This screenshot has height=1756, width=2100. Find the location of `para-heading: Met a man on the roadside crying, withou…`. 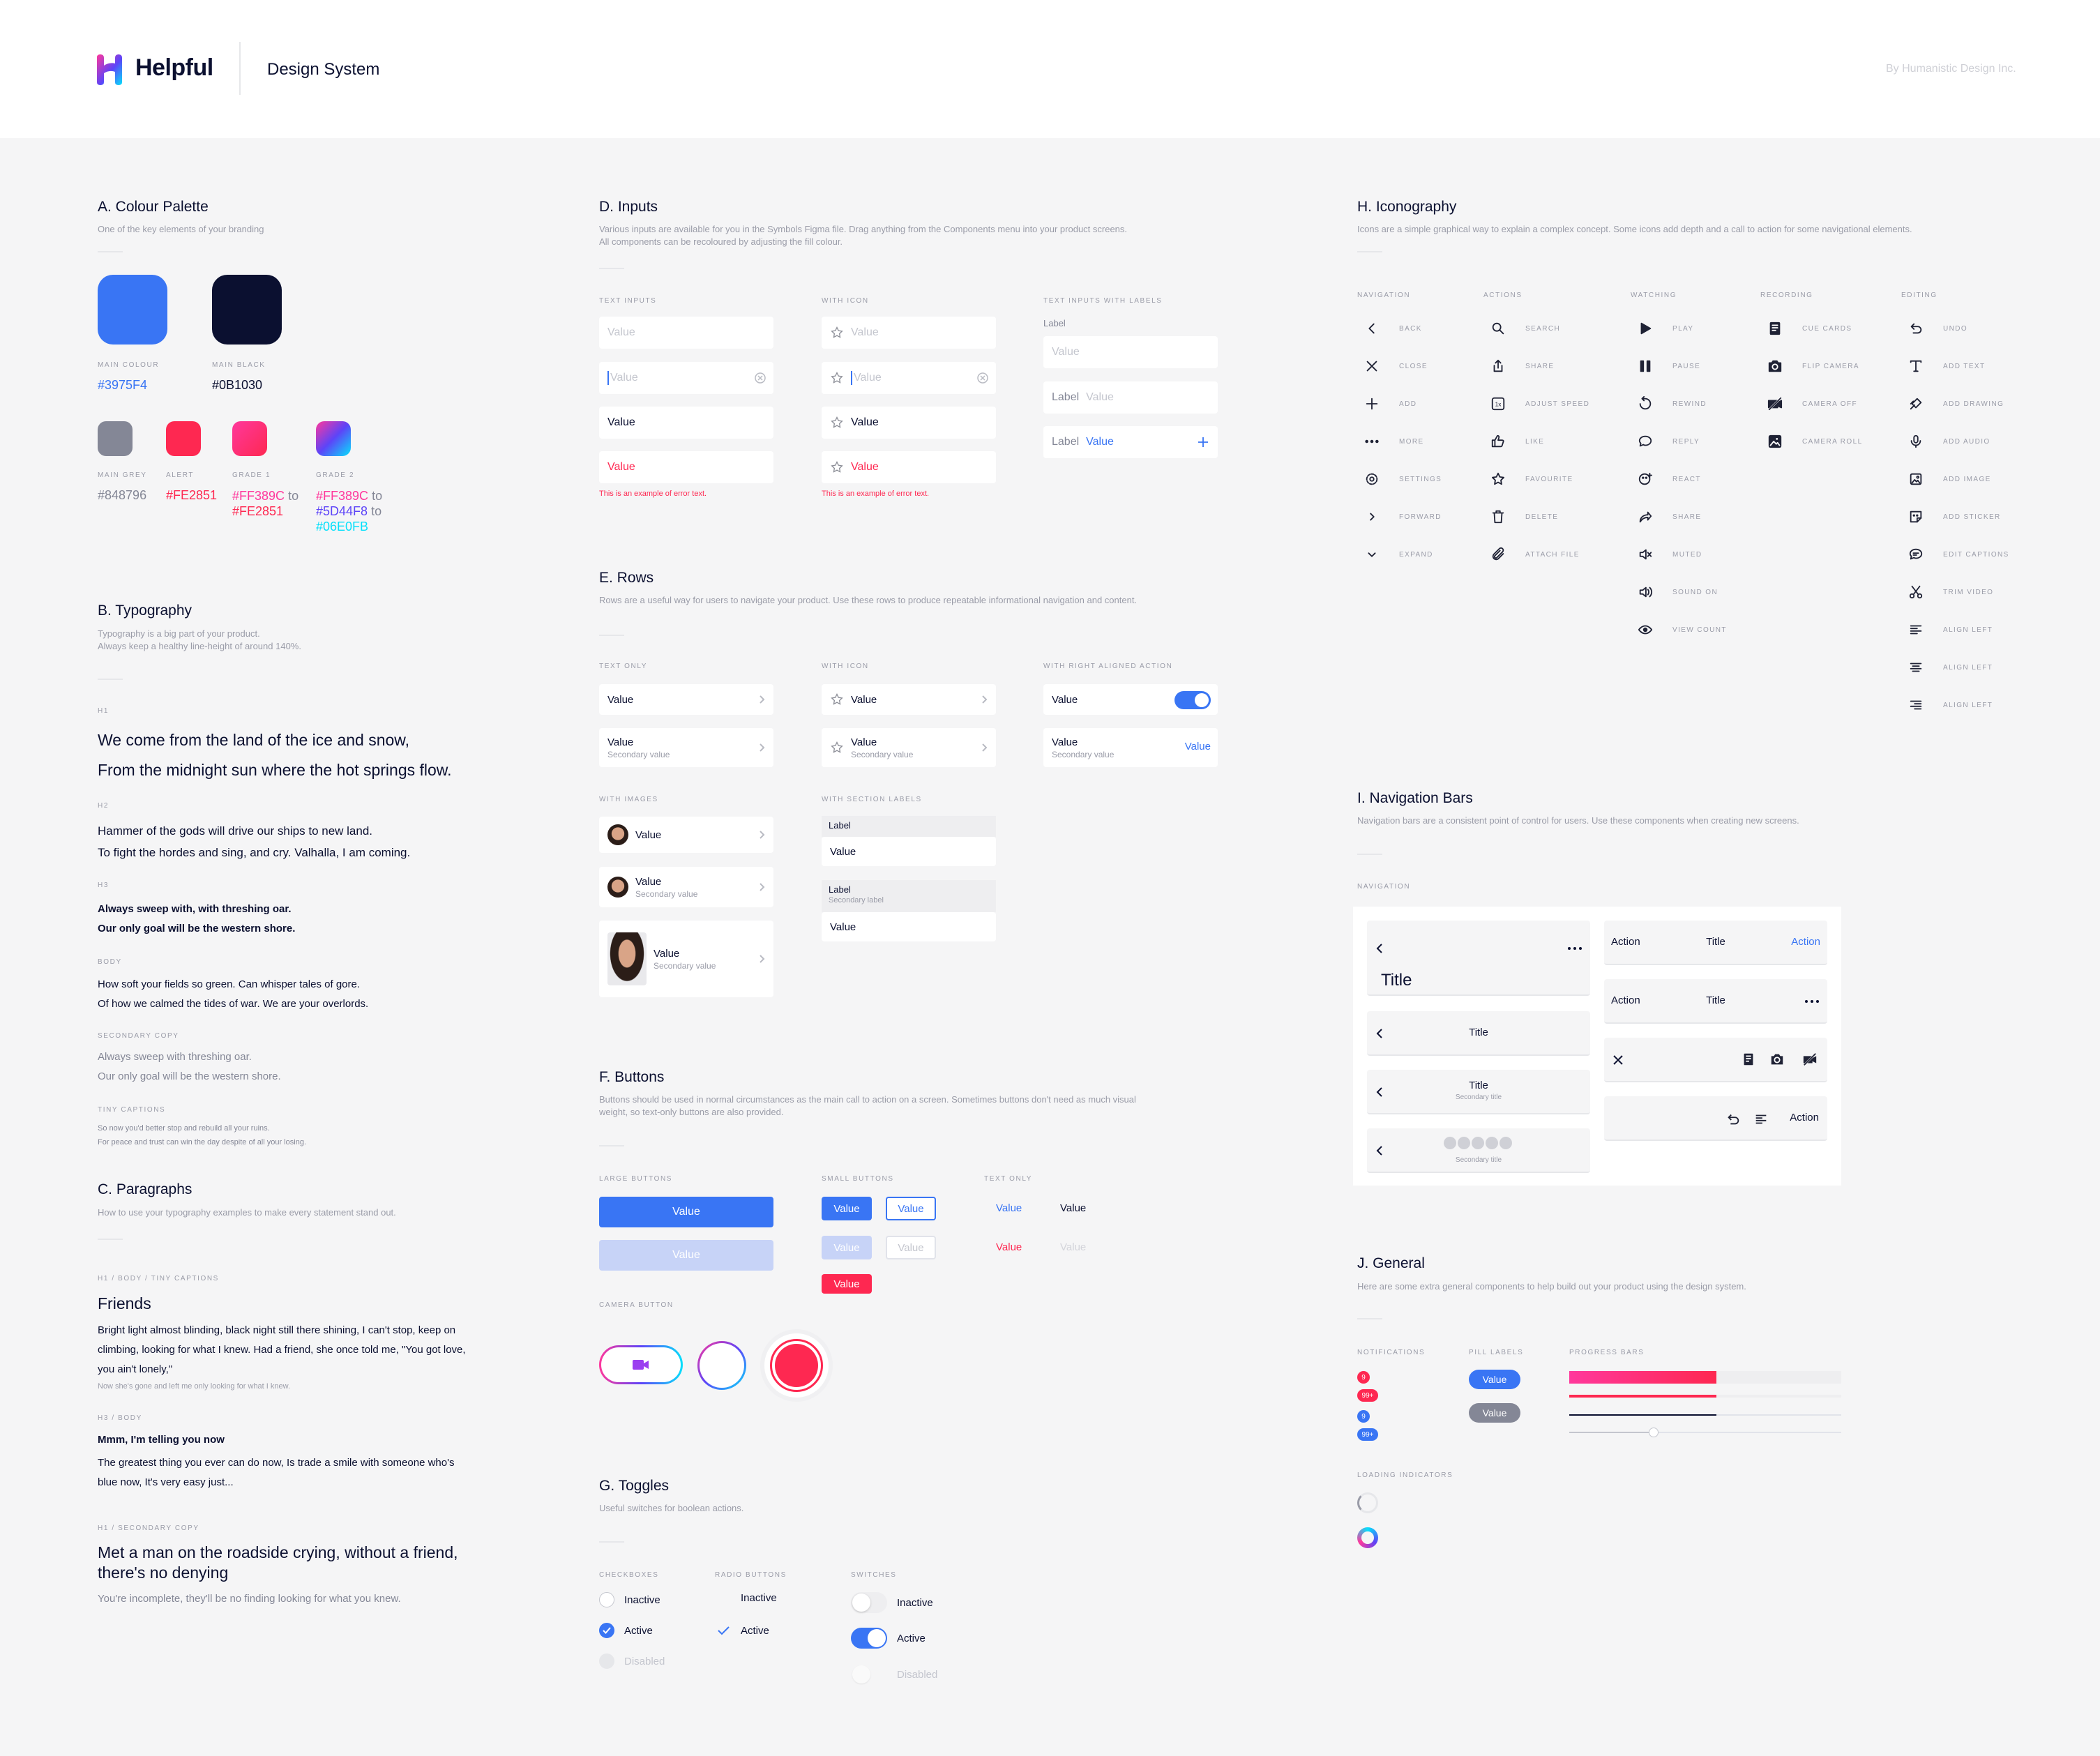

para-heading: Met a man on the roadside crying, withou… is located at coordinates (278, 1562).